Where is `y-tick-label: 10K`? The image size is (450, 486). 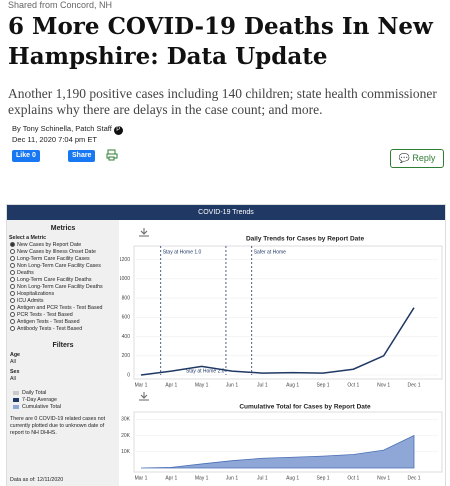 y-tick-label: 10K is located at coordinates (126, 452).